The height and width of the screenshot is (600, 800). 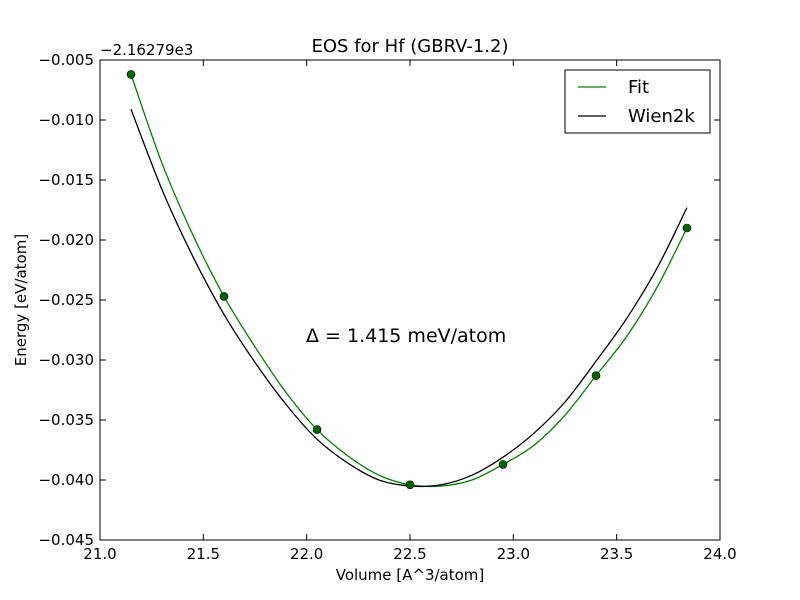 What do you see at coordinates (66, 360) in the screenshot?
I see `y-tick-label: −0.030` at bounding box center [66, 360].